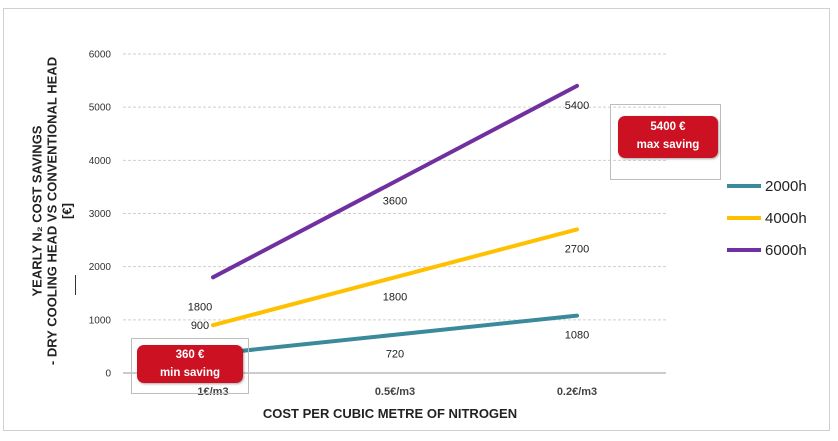 The width and height of the screenshot is (838, 441). I want to click on max-saving-outline, so click(665, 142).